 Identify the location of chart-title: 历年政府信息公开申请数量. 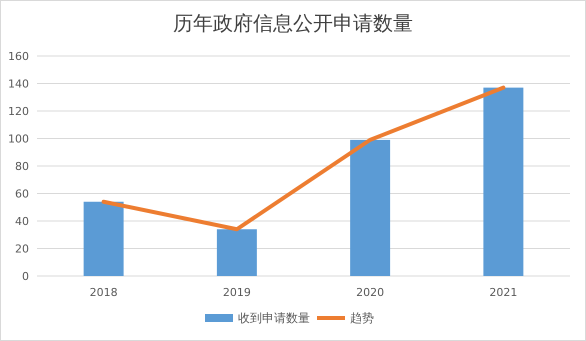
(293, 24).